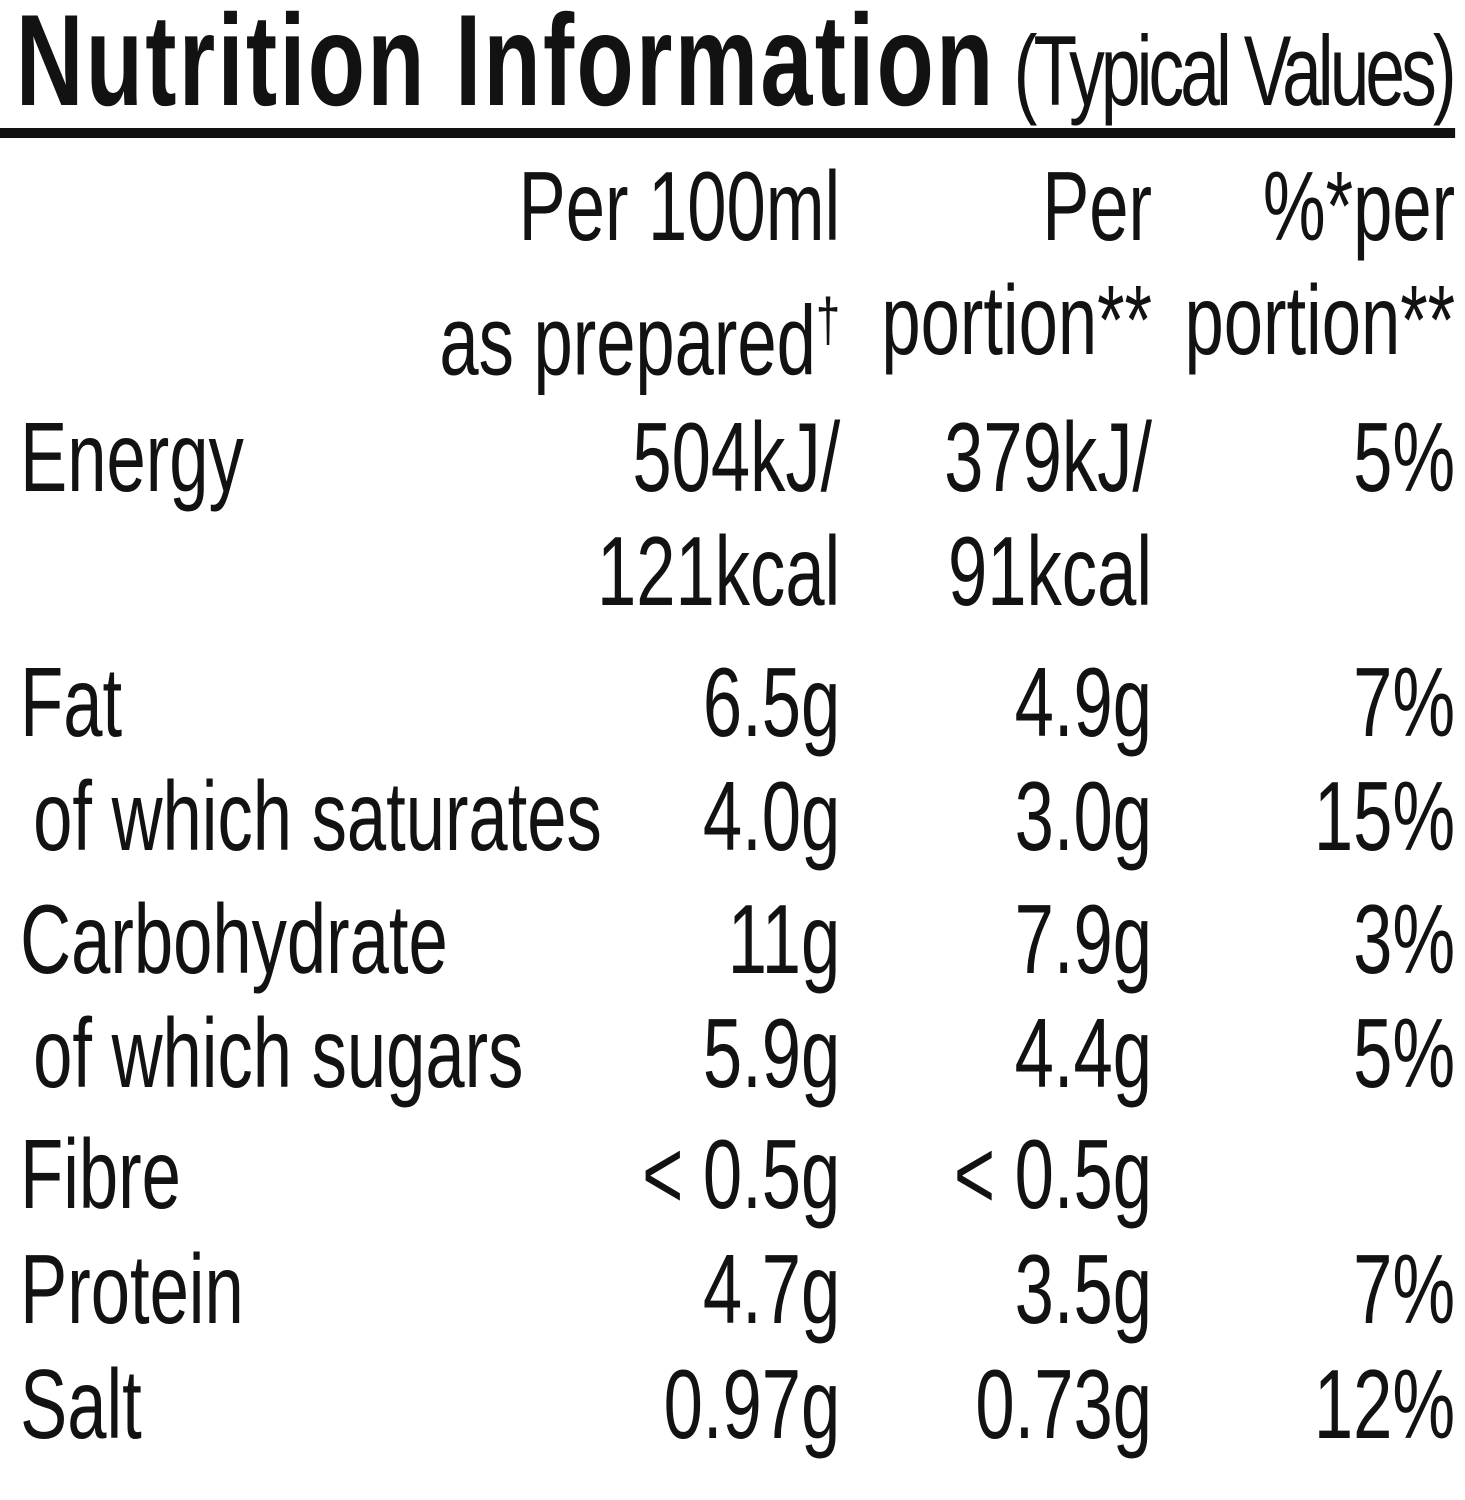 The width and height of the screenshot is (1465, 1500). I want to click on value-per-100ml: 4.0g, so click(771, 815).